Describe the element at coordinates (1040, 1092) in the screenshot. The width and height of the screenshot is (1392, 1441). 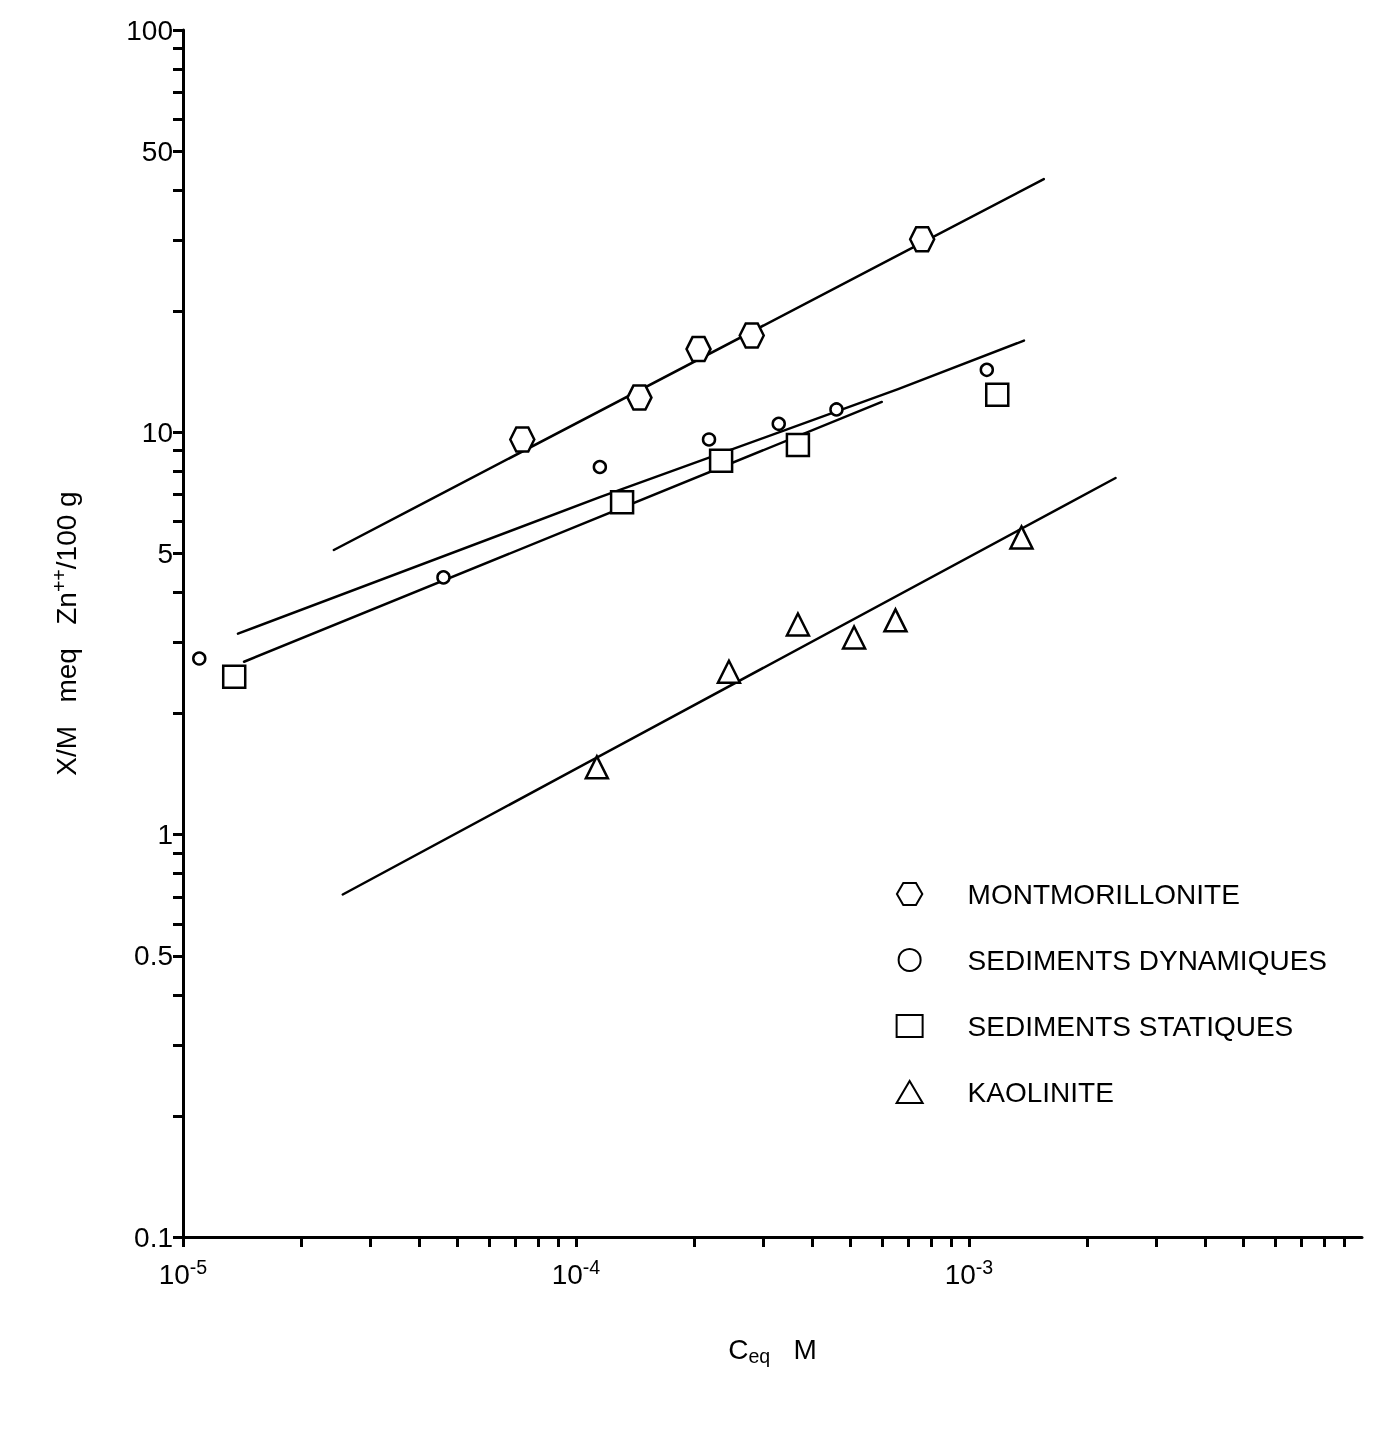
I see `legend-label: KAOLINITE` at that location.